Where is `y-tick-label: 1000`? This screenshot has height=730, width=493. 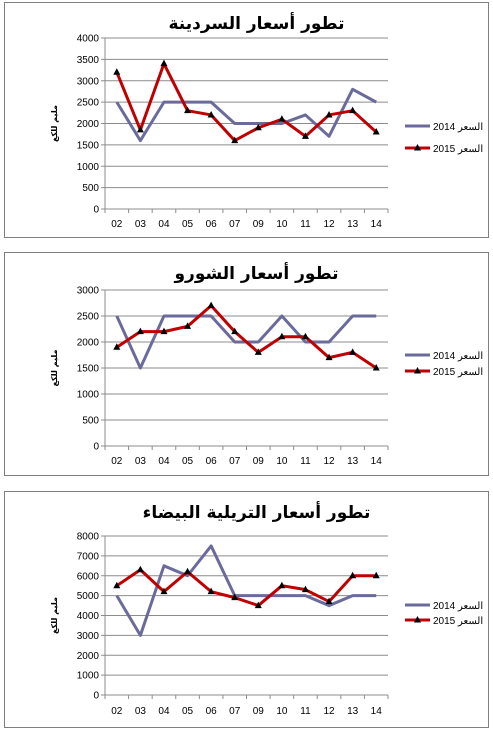
y-tick-label: 1000 is located at coordinates (88, 676).